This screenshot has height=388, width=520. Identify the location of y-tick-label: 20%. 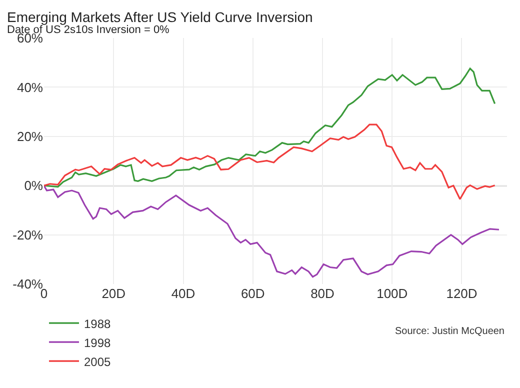
(30, 136).